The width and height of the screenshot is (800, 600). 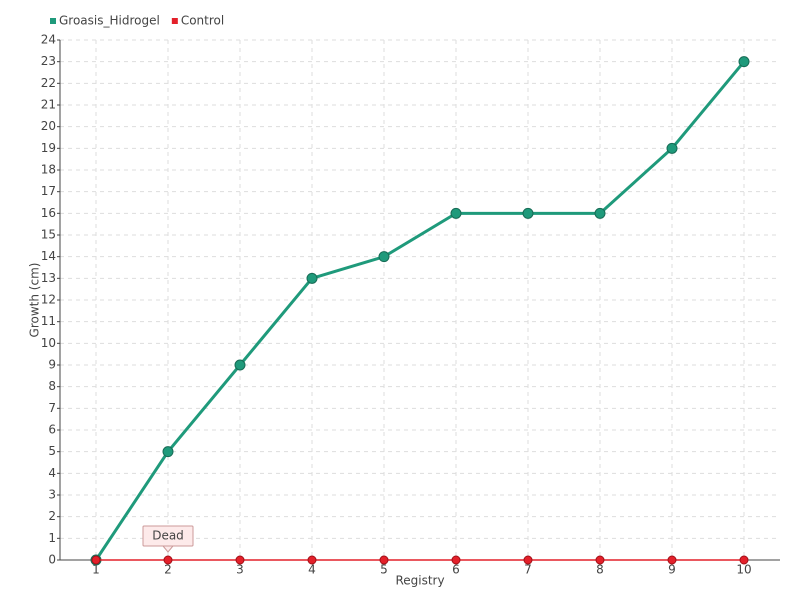 I want to click on x-tick-label: 1, so click(x=96, y=570).